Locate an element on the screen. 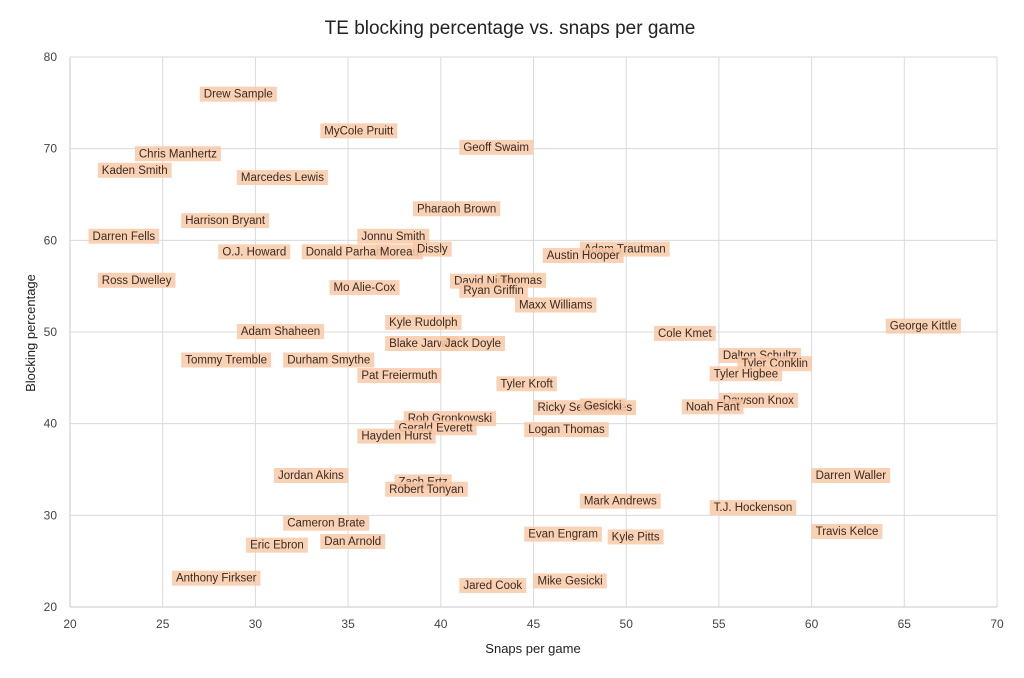  data-point: MyCole Pruitt is located at coordinates (359, 131).